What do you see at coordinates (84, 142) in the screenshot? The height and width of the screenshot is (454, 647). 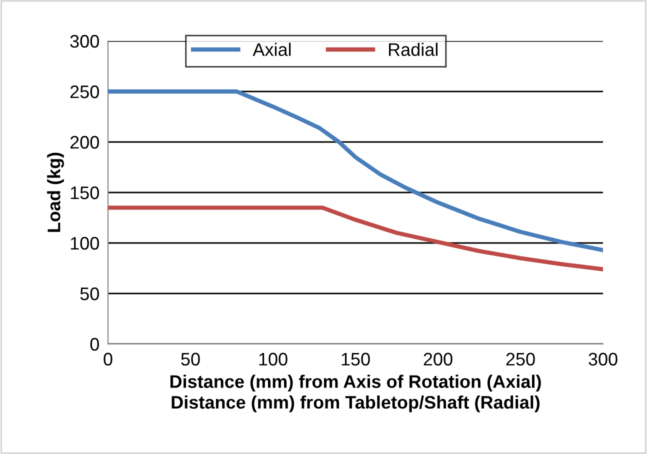 I see `y-tick-label: 200` at bounding box center [84, 142].